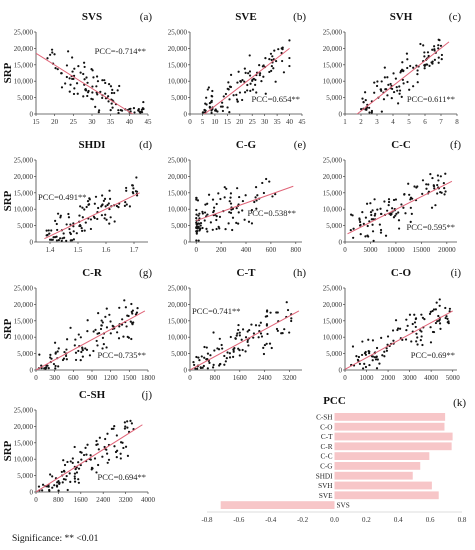  What do you see at coordinates (196, 250) in the screenshot?
I see `x-tick-label: 0` at bounding box center [196, 250].